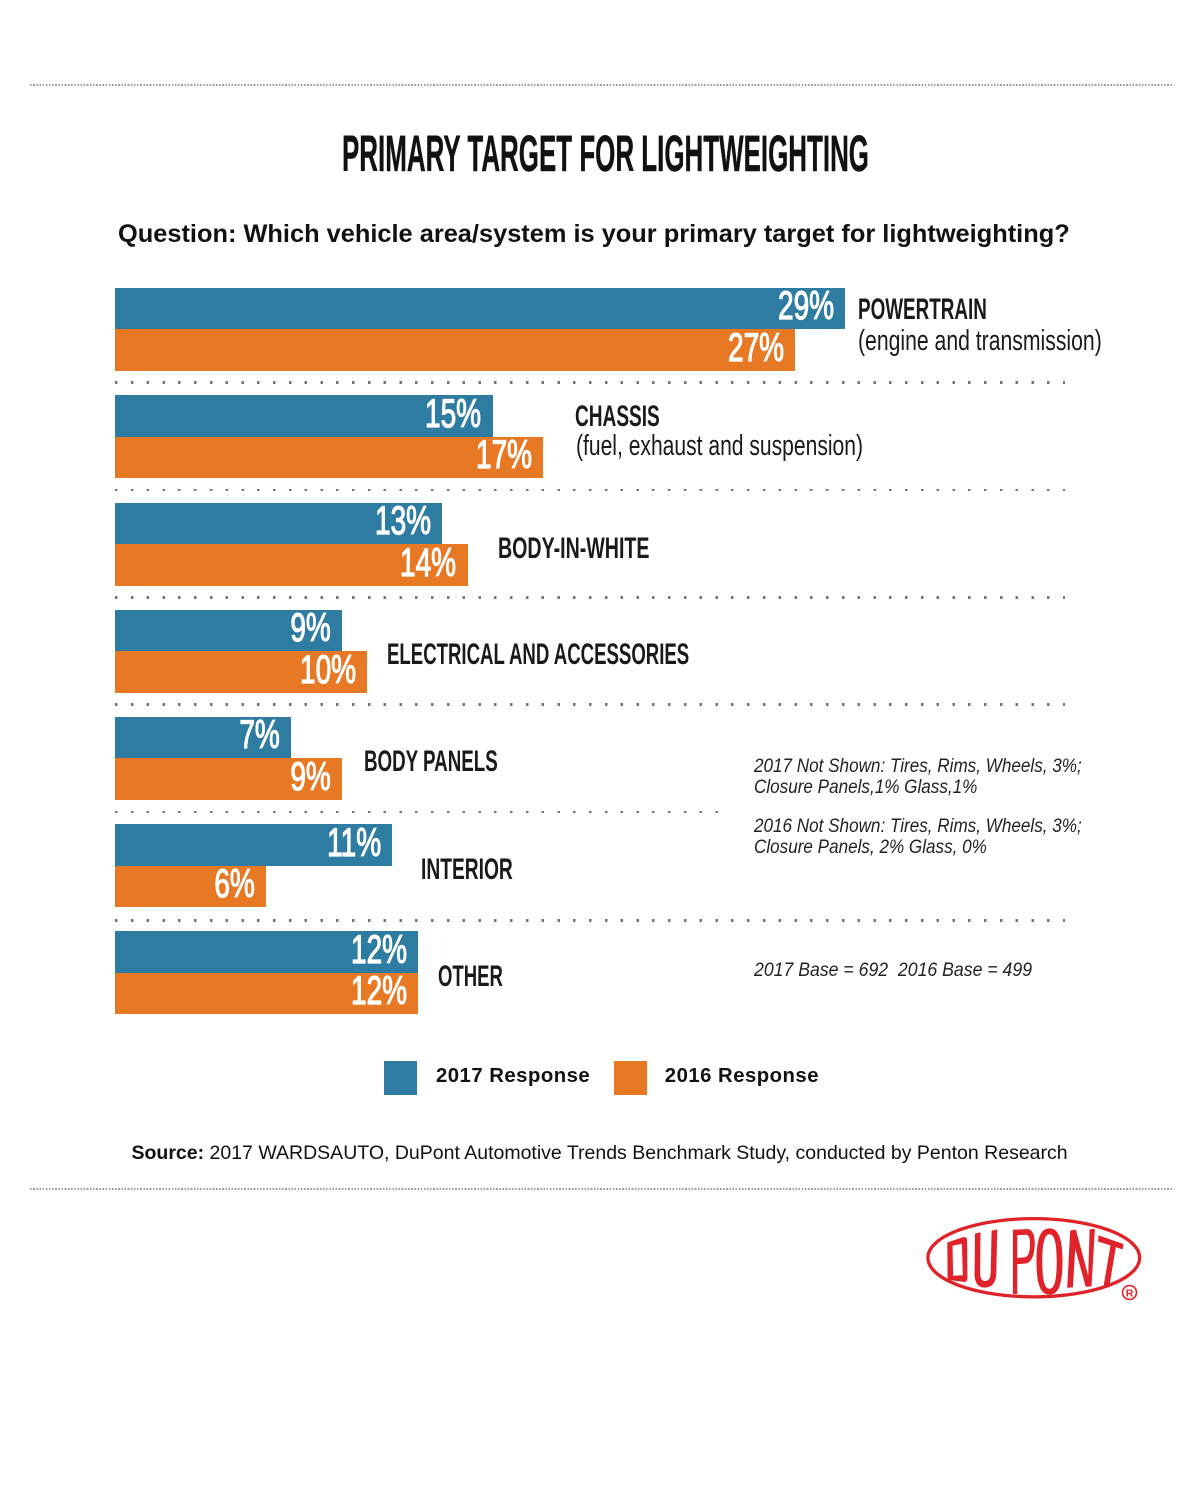  Describe the element at coordinates (1130, 1293) in the screenshot. I see `svg-text: R` at that location.